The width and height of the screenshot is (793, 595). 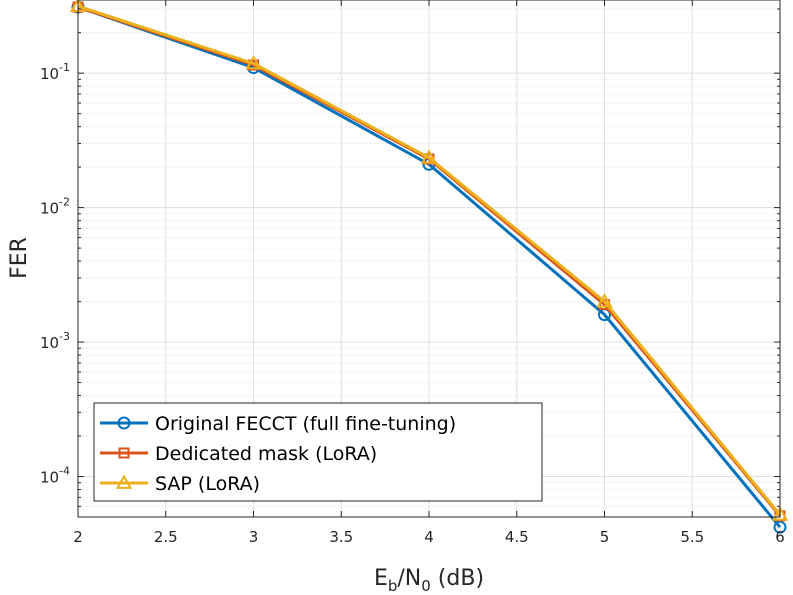 What do you see at coordinates (19, 258) in the screenshot?
I see `y-axis-label: FER` at bounding box center [19, 258].